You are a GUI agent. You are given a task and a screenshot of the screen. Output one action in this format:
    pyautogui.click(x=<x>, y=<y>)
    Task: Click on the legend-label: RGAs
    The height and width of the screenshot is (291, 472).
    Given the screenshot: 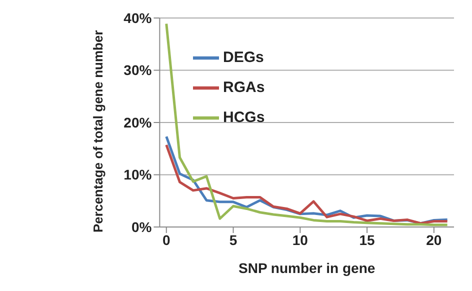 What is the action you would take?
    pyautogui.click(x=244, y=87)
    